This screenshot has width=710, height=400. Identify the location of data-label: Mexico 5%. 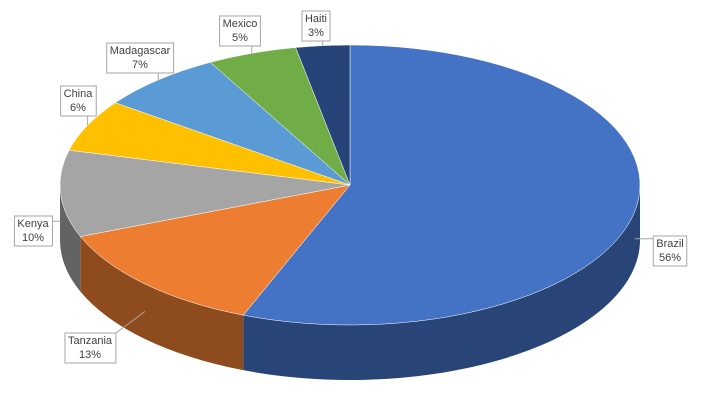
(240, 34).